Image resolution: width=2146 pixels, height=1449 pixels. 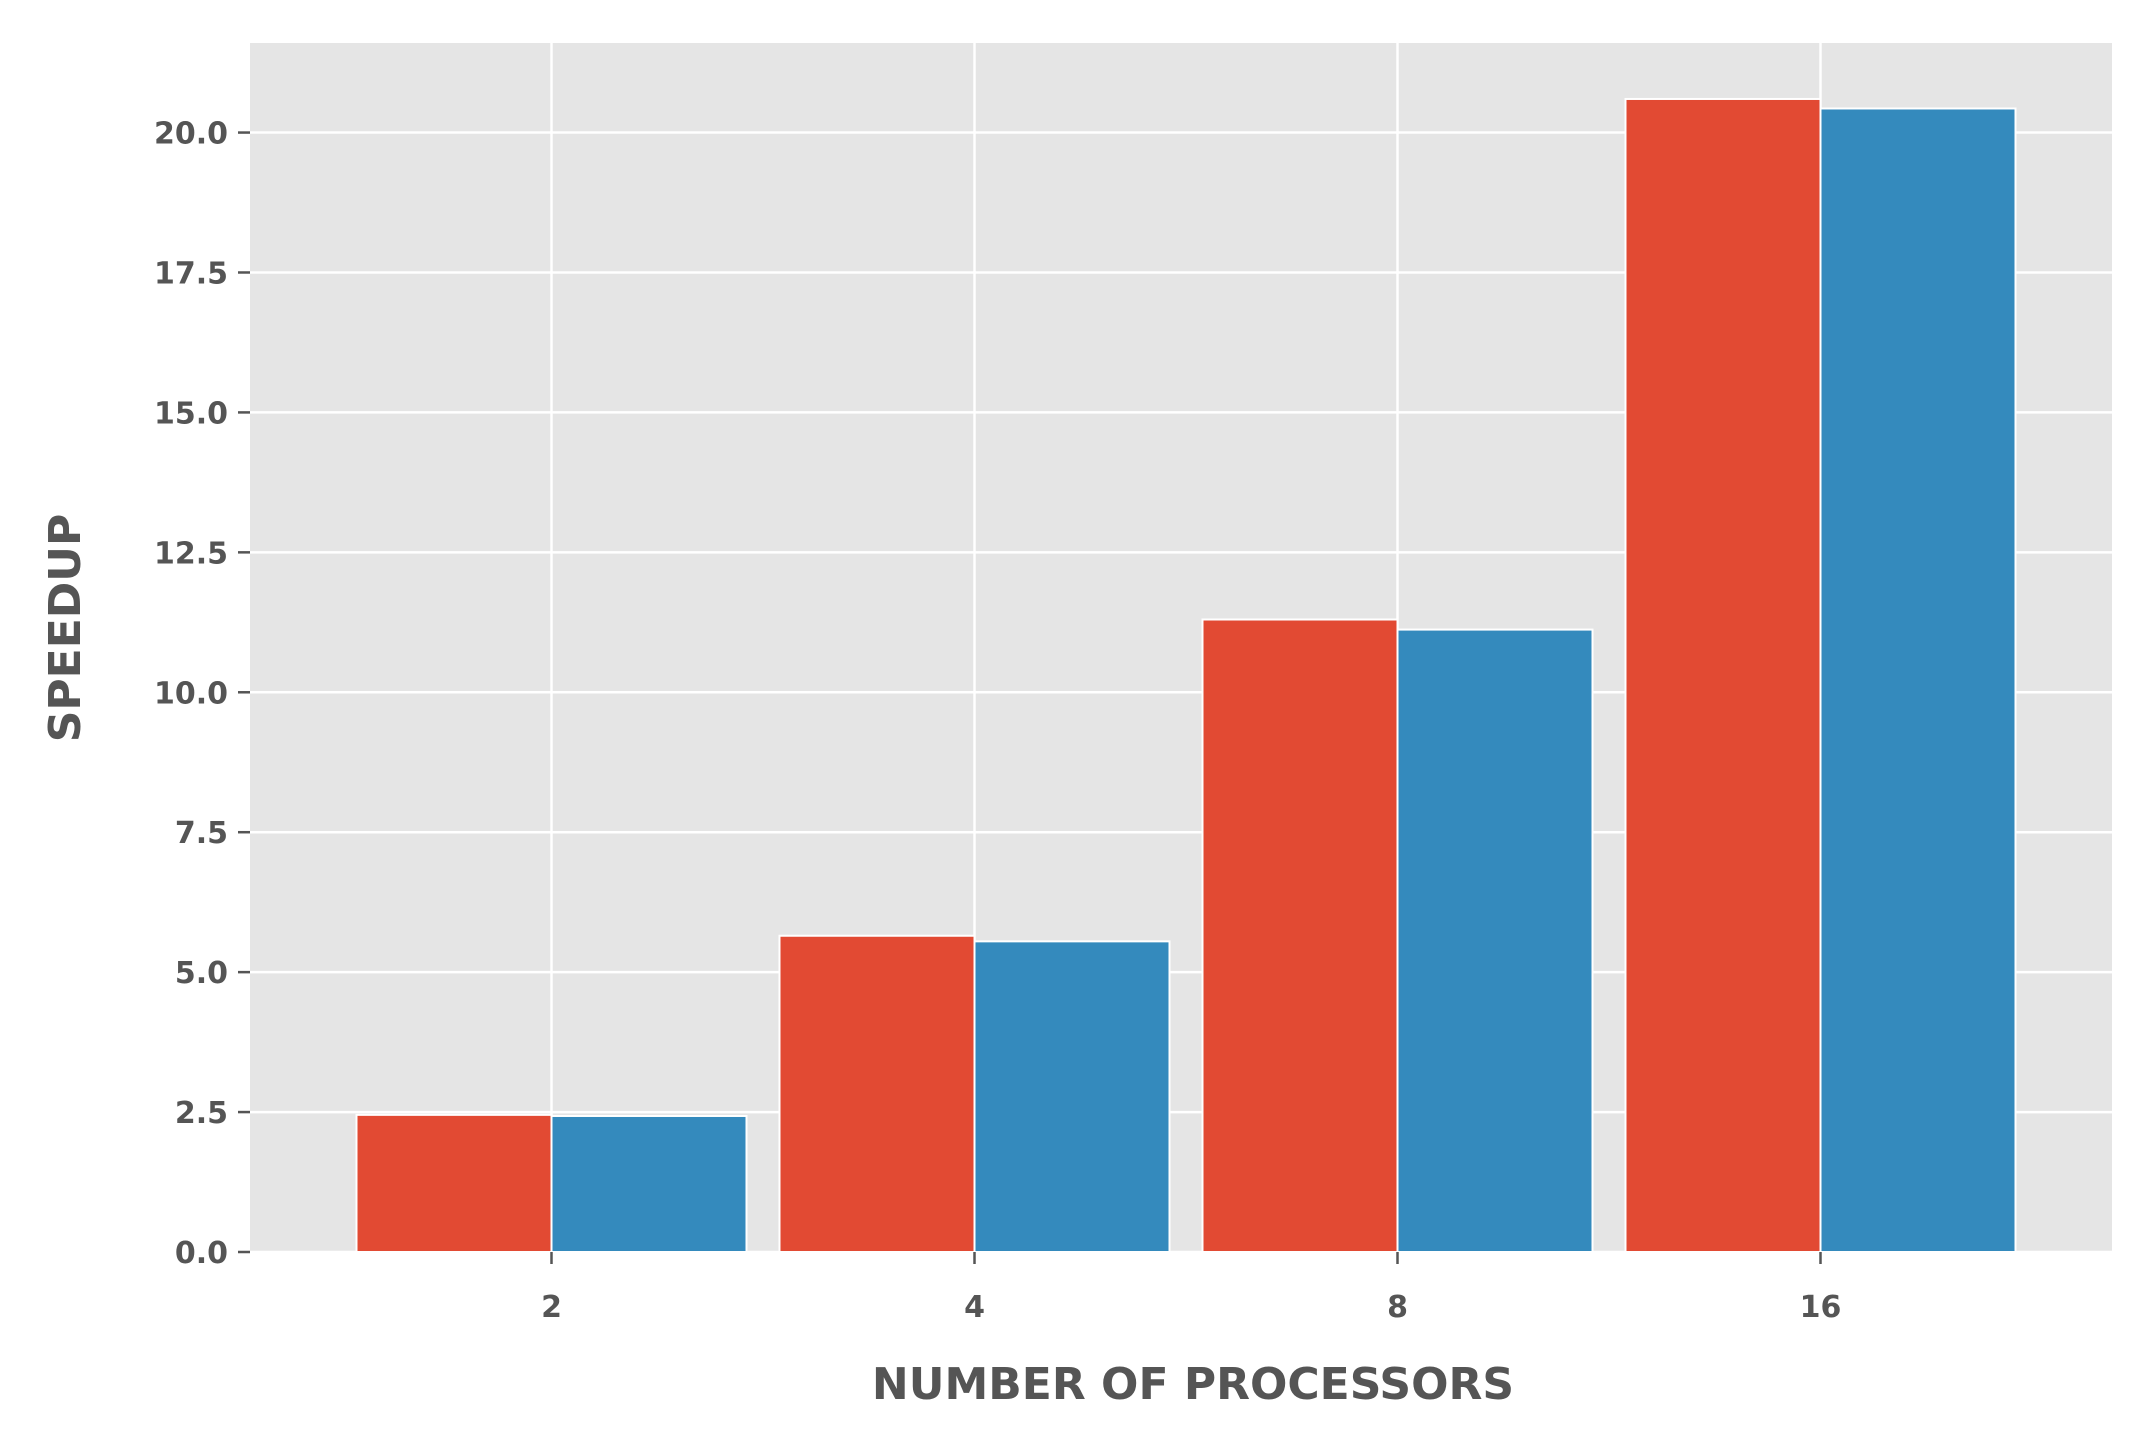 I want to click on y-tick-label: 17.5, so click(x=191, y=273).